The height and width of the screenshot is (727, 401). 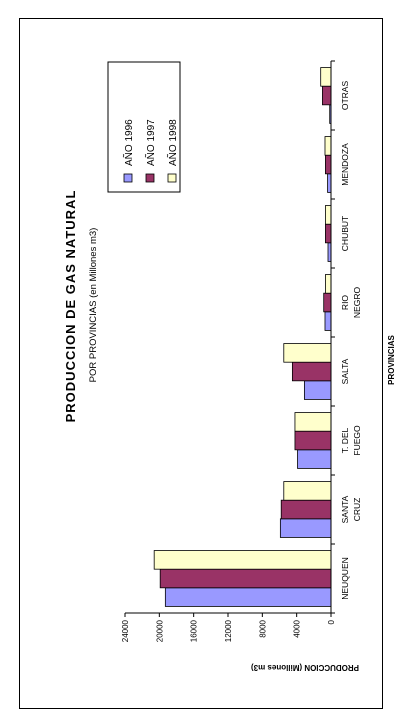 What do you see at coordinates (357, 303) in the screenshot?
I see `category-label: NEGRO` at bounding box center [357, 303].